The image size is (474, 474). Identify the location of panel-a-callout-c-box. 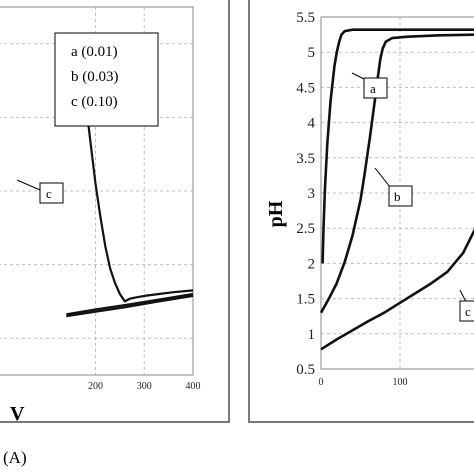
(51, 193).